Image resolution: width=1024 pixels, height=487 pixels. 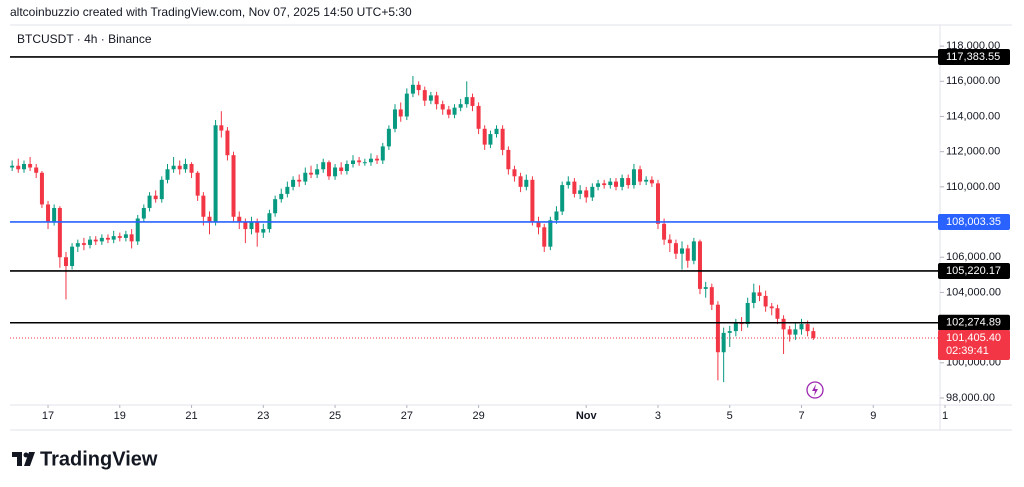 What do you see at coordinates (945, 416) in the screenshot?
I see `x-tick-label: 1` at bounding box center [945, 416].